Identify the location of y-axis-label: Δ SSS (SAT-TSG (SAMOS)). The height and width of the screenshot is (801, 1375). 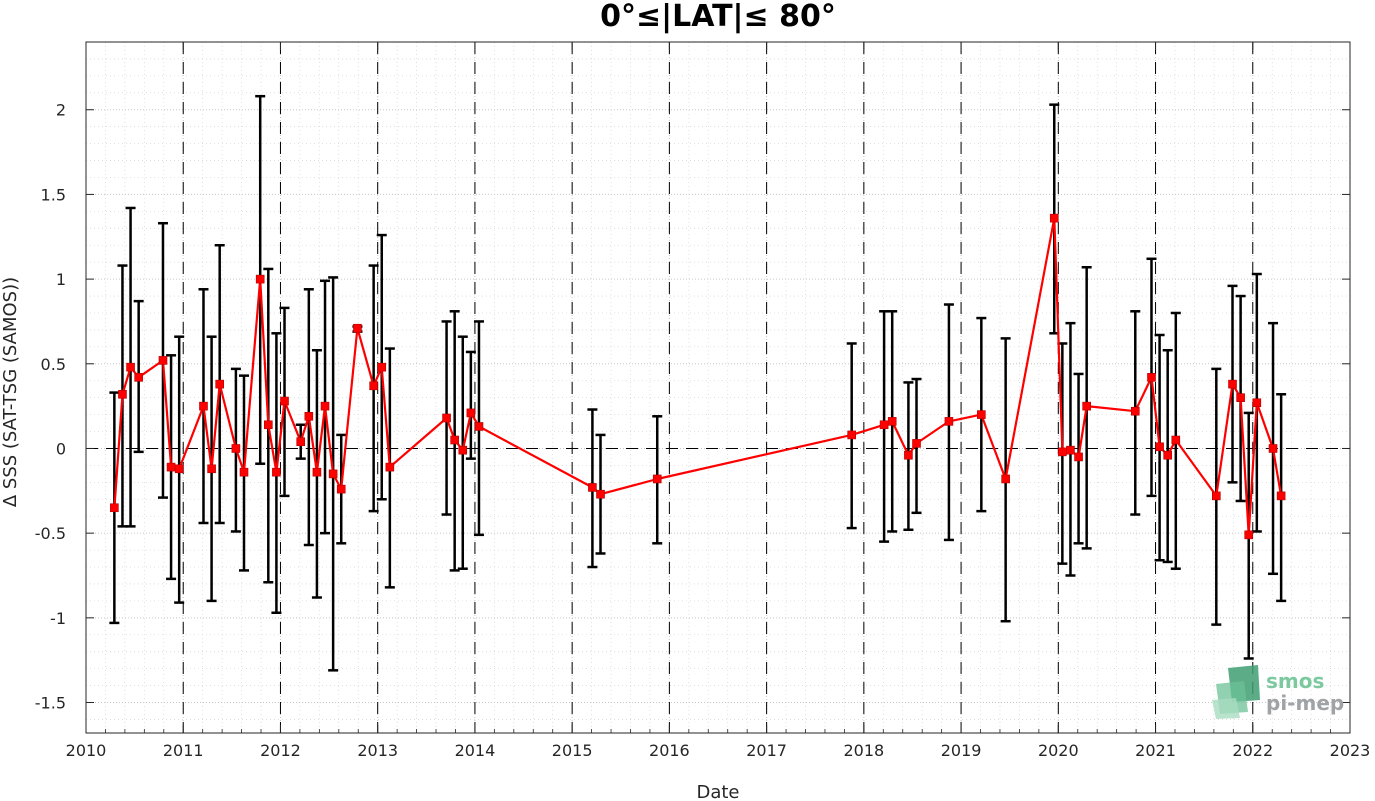
(10, 392).